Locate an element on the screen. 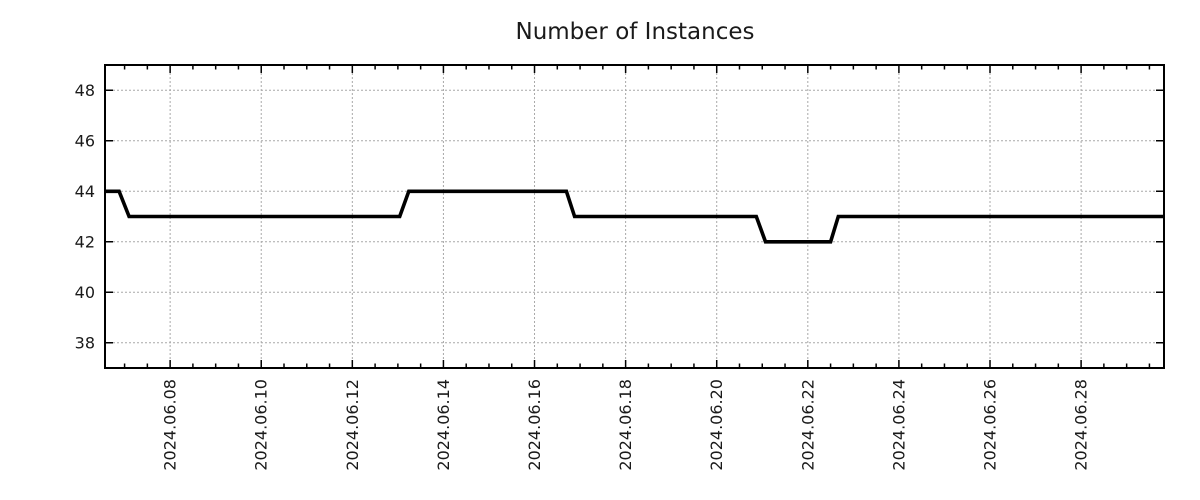 The width and height of the screenshot is (1200, 500). x-tick-label: 2024.06.24 is located at coordinates (898, 425).